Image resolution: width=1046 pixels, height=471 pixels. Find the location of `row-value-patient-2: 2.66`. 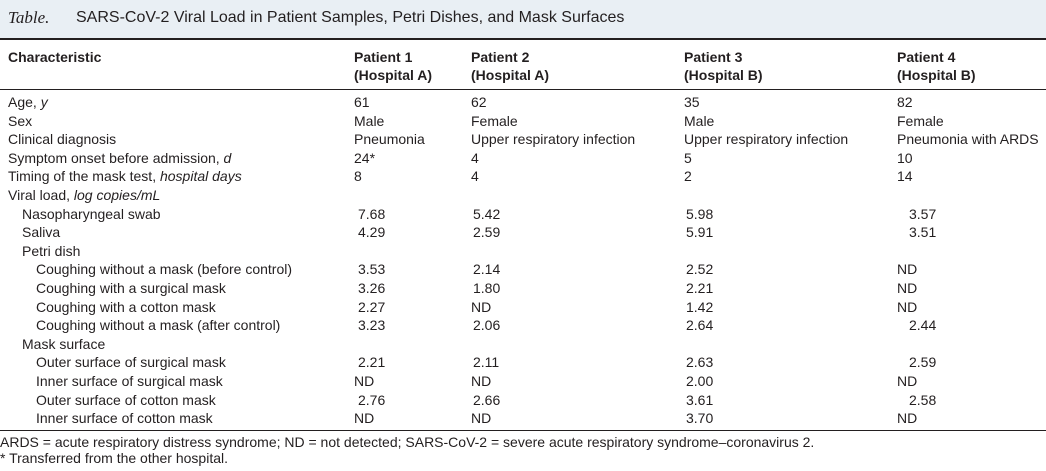

row-value-patient-2: 2.66 is located at coordinates (487, 399).